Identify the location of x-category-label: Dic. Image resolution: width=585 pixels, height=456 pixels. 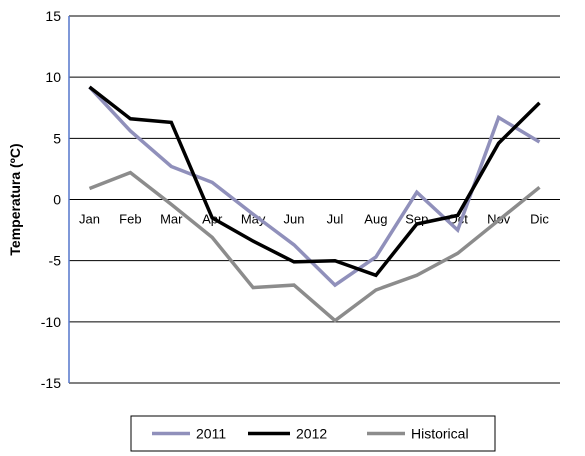
(539, 219).